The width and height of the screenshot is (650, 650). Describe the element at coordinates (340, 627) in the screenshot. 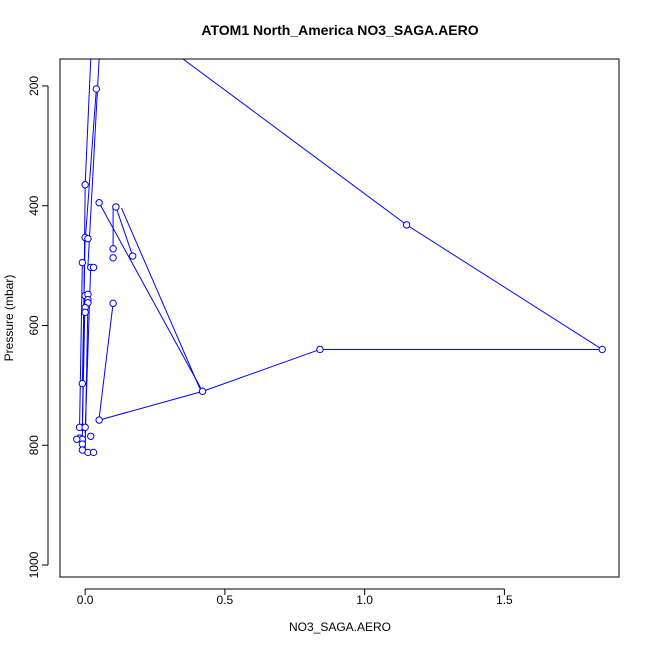

I see `x-axis-label: NO3_SAGA.AERO` at that location.